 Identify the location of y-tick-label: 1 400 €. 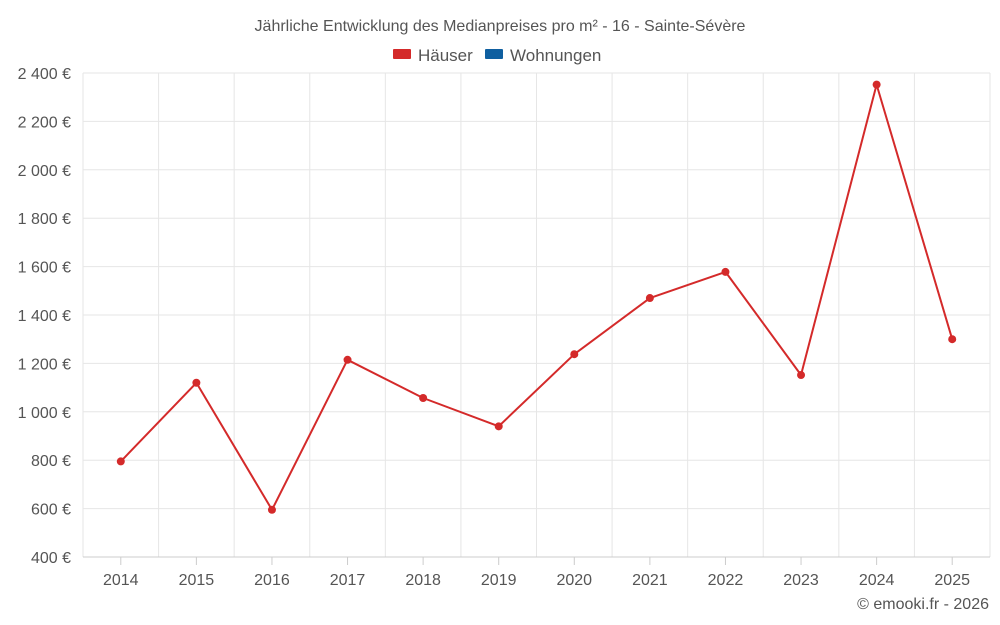
(44, 316).